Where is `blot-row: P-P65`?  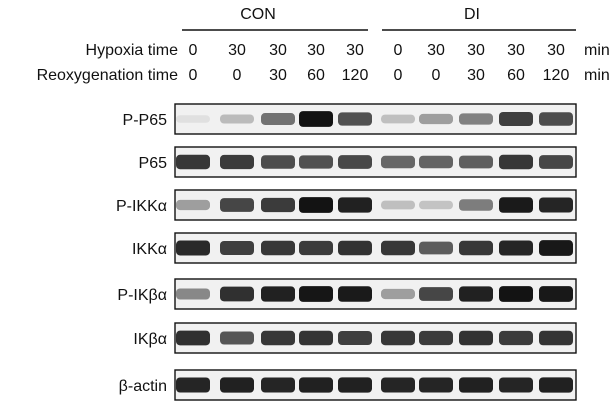
blot-row: P-P65 is located at coordinates (350, 119).